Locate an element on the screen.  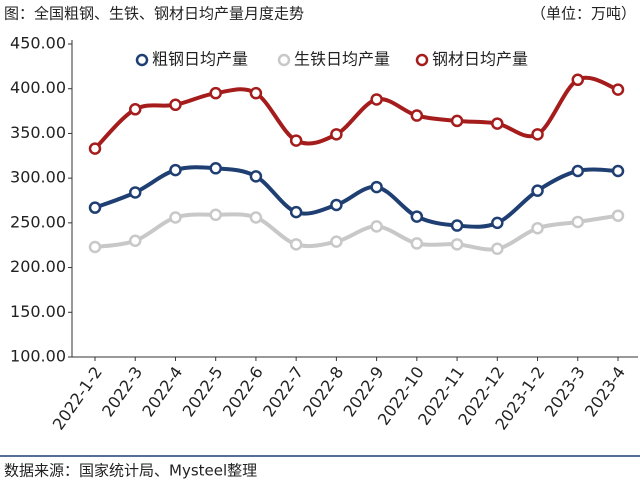
y-tick-label: 400.00 is located at coordinates (38, 87).